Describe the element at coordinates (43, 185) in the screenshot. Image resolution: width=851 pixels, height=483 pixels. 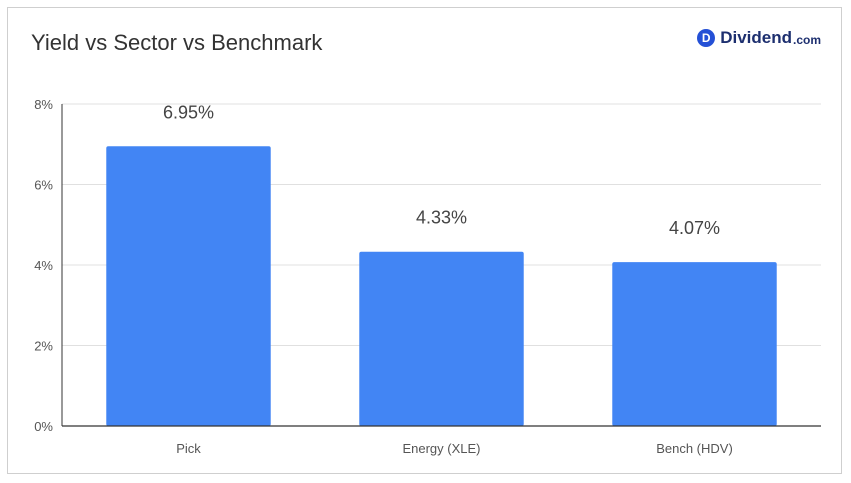
I see `y-tick-label: 6%` at that location.